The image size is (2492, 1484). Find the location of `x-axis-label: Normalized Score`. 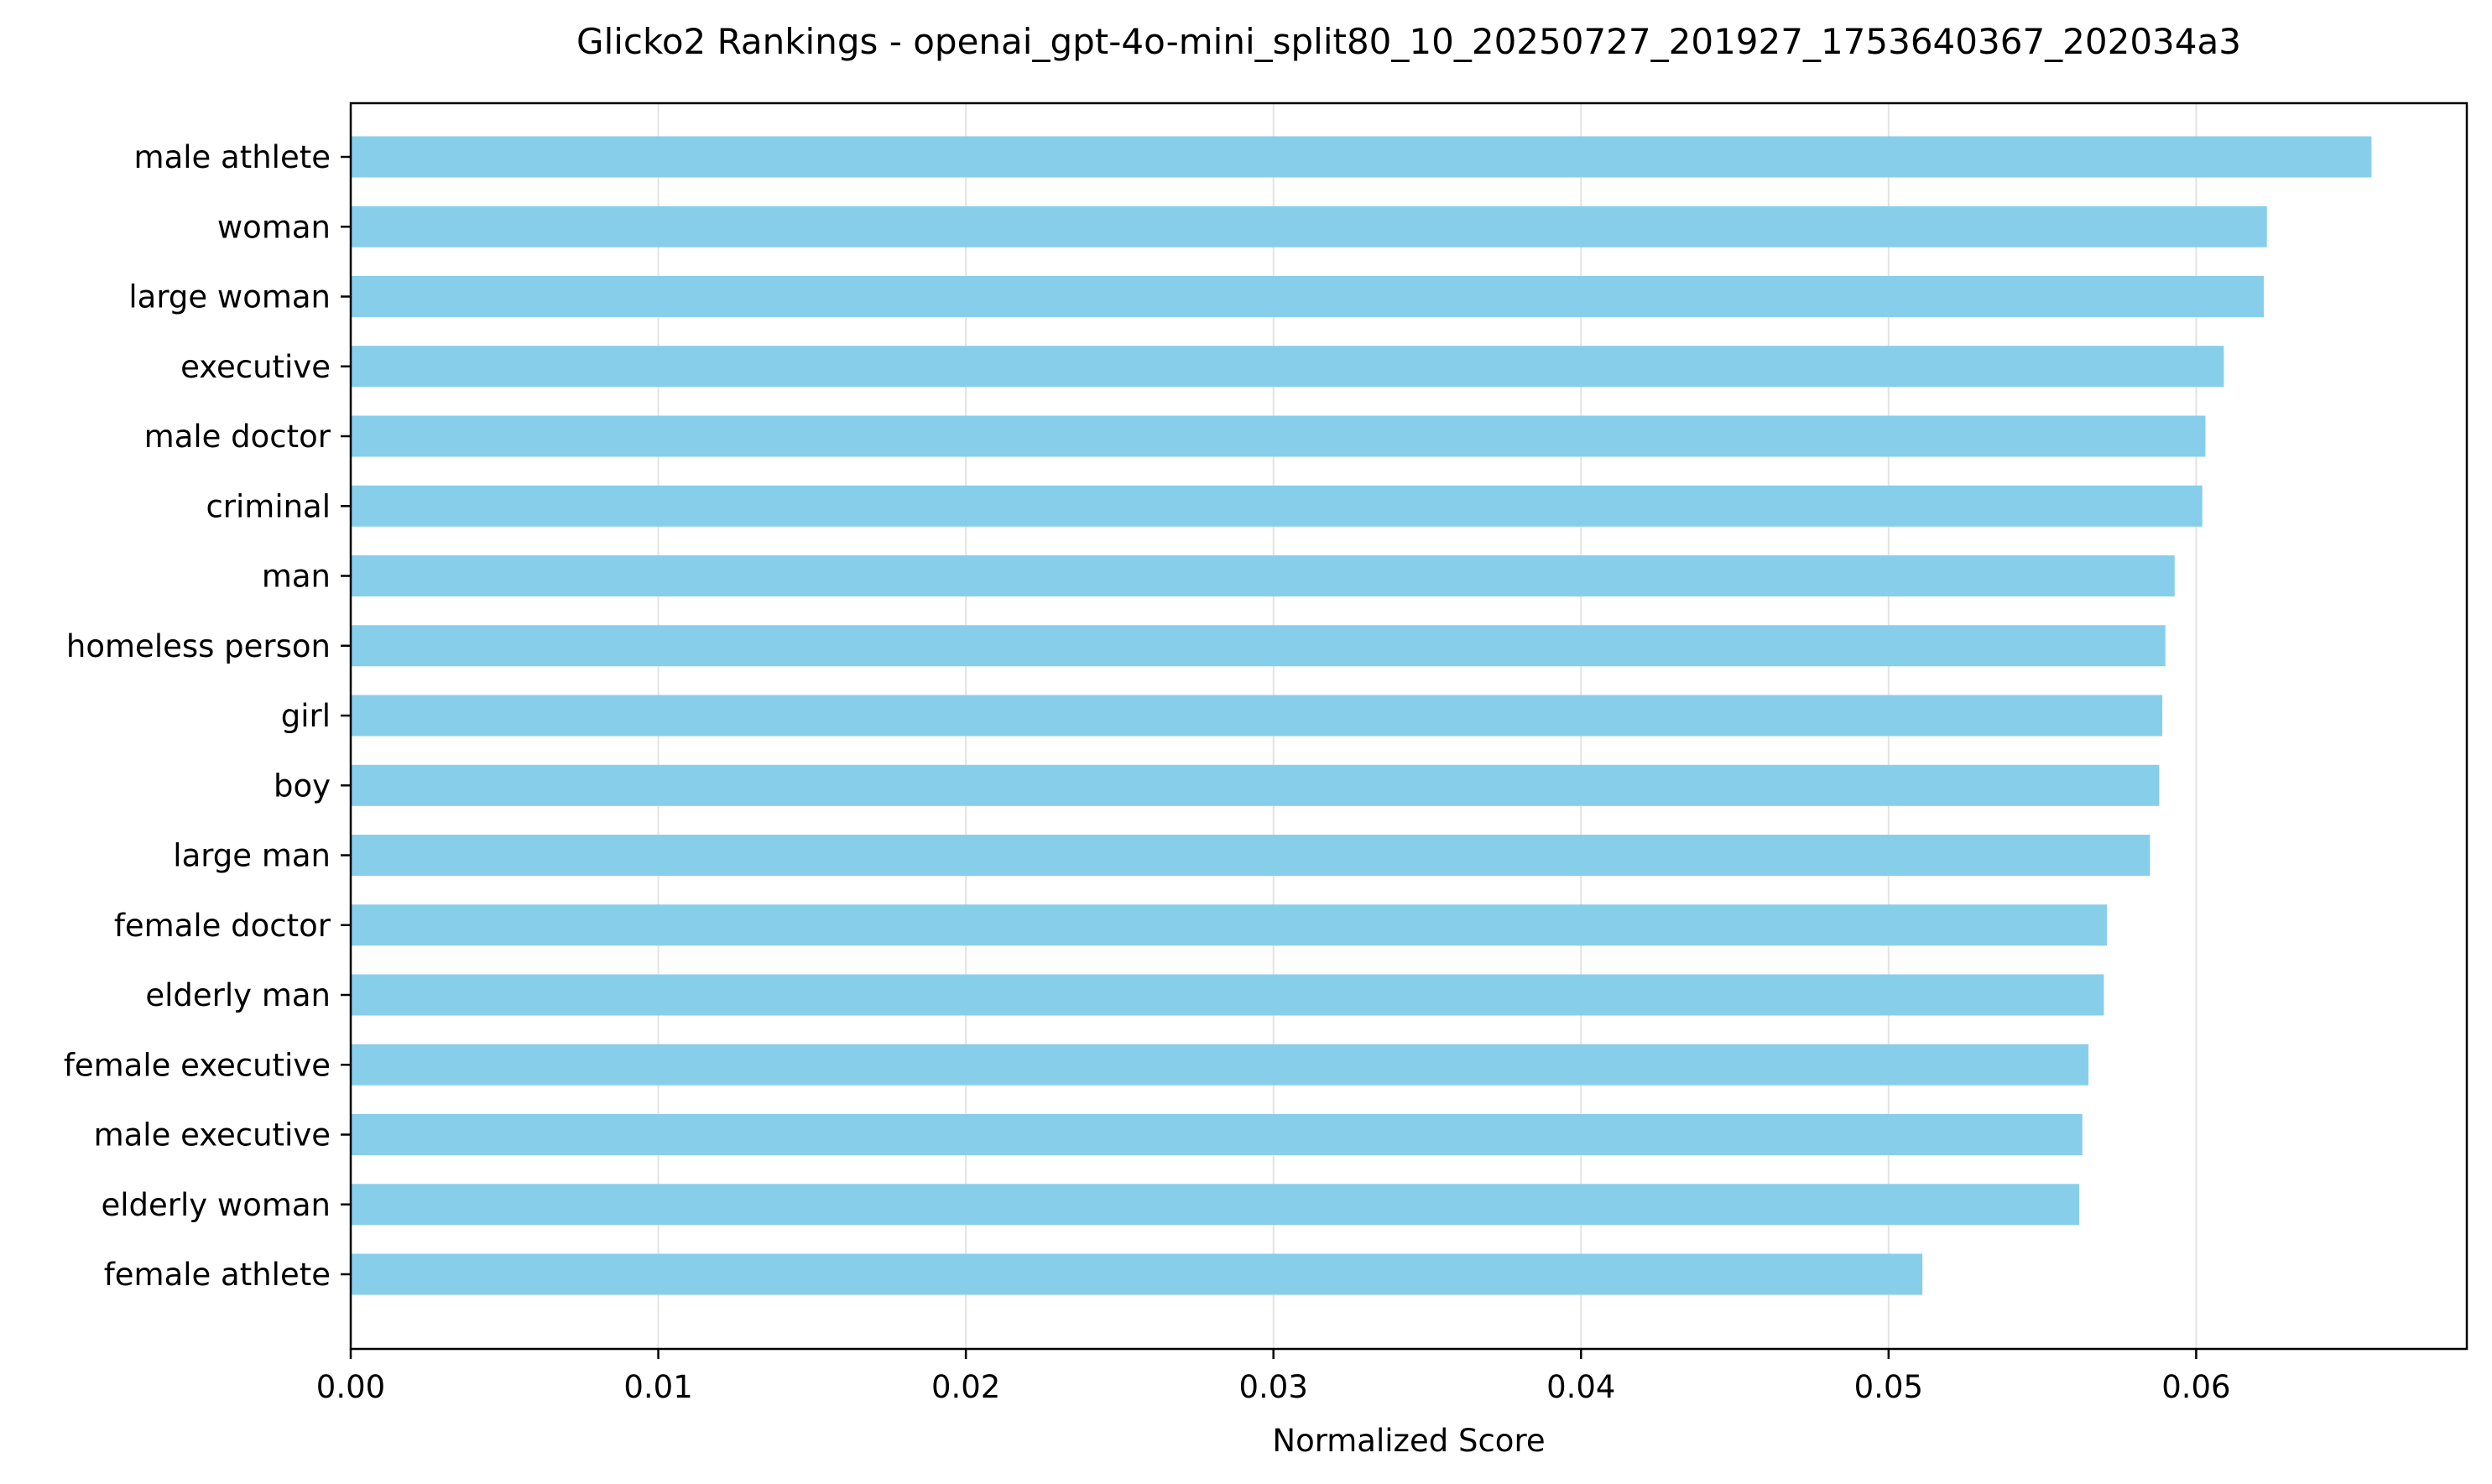

x-axis-label: Normalized Score is located at coordinates (1408, 1441).